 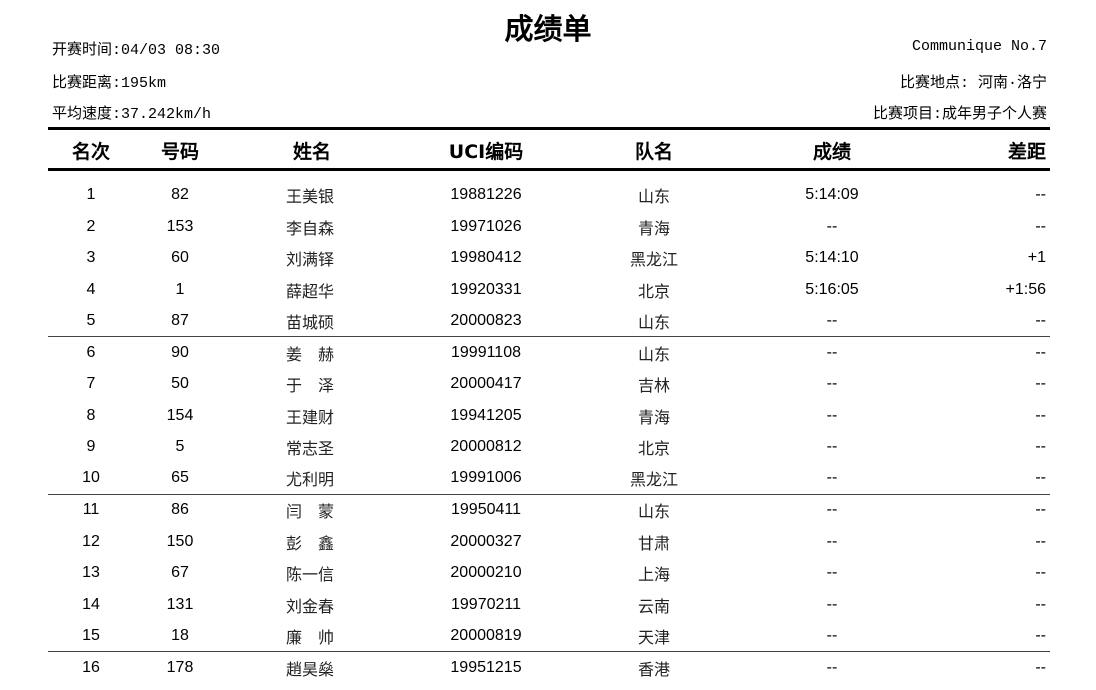 I want to click on col-uci: UCI编码, so click(x=486, y=151).